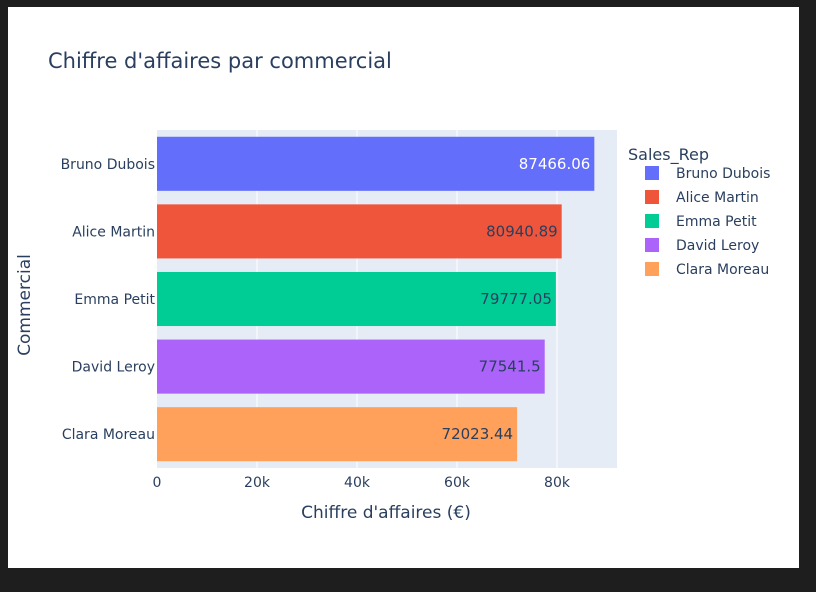  I want to click on y-tick-label: Bruno Dubois, so click(108, 165).